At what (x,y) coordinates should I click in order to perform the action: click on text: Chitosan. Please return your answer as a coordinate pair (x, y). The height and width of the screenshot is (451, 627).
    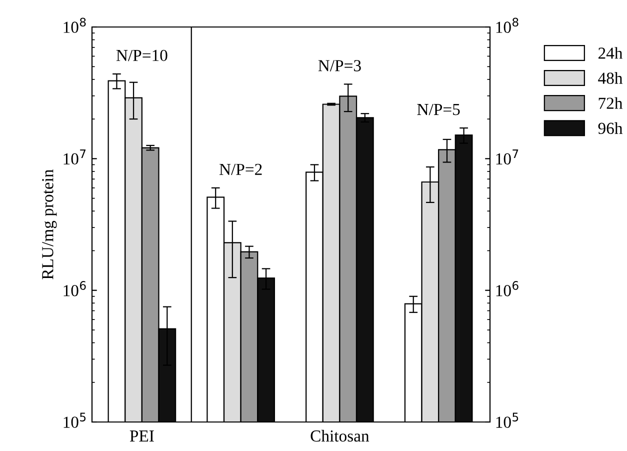
    Looking at the image, I should click on (340, 436).